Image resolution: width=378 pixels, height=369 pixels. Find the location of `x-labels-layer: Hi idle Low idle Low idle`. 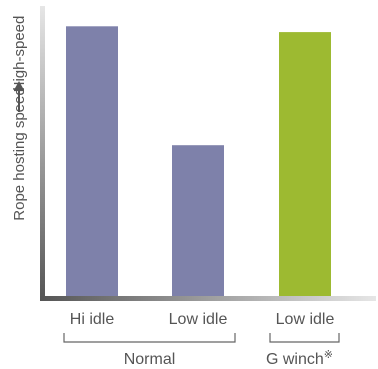

x-labels-layer: Hi idle Low idle Low idle is located at coordinates (202, 319).